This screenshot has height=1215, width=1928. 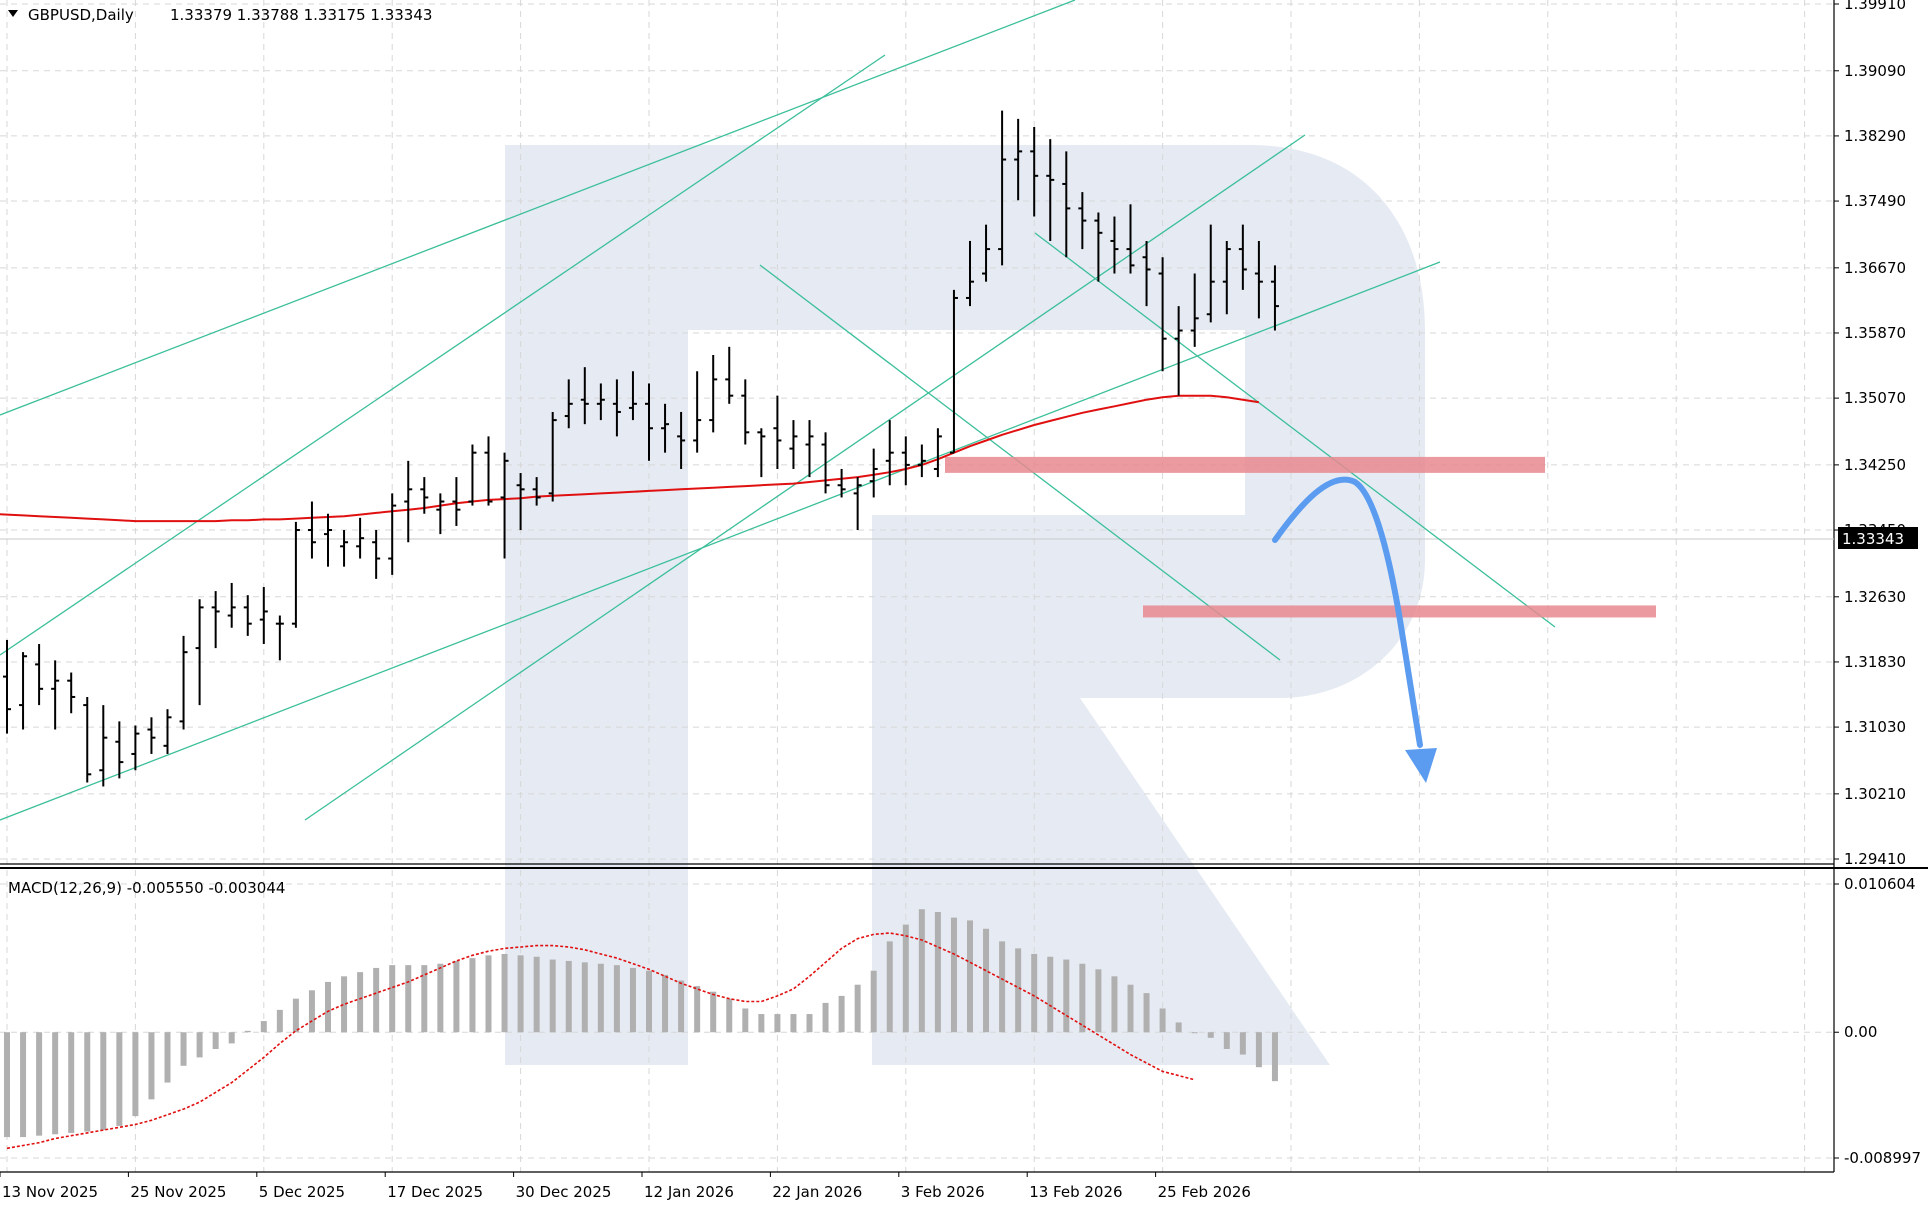 What do you see at coordinates (1875, 201) in the screenshot?
I see `price-tick-label: 1.37490` at bounding box center [1875, 201].